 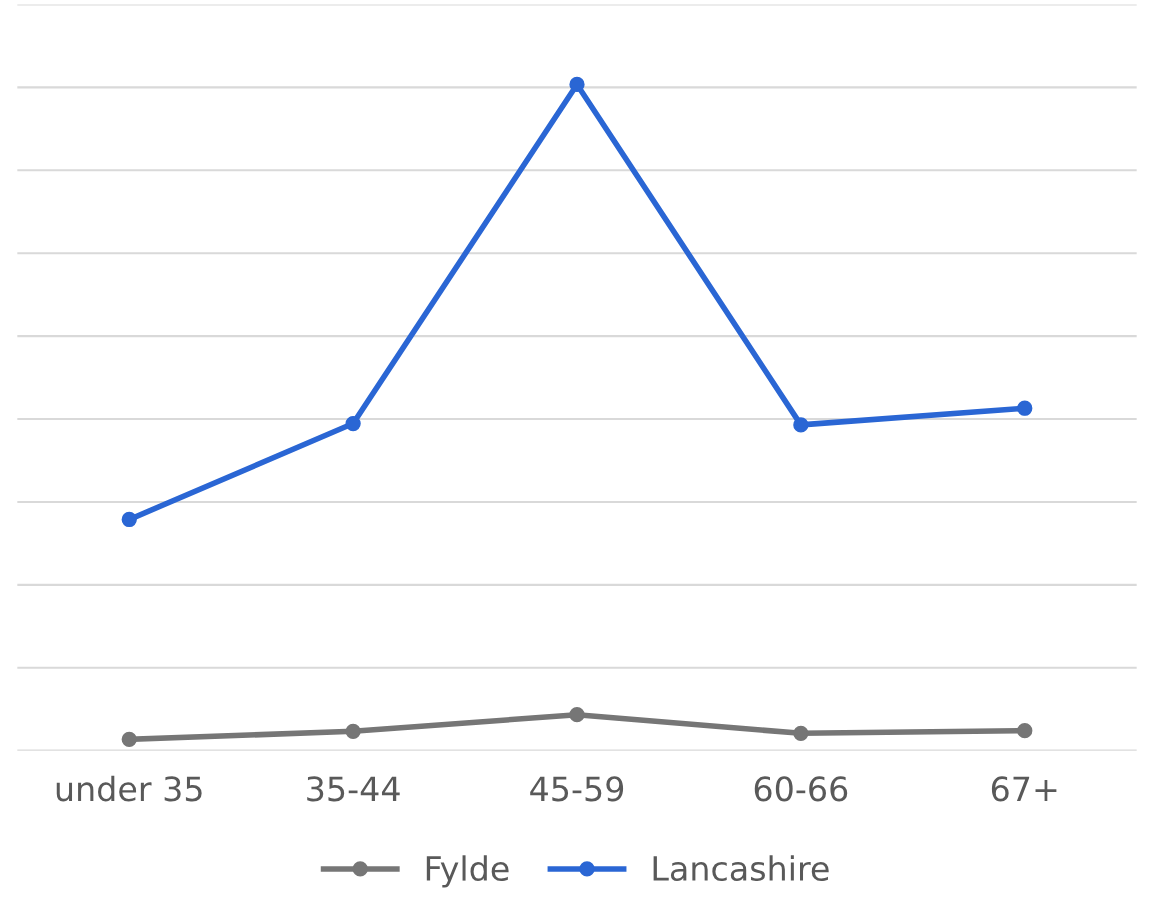 What do you see at coordinates (577, 789) in the screenshot?
I see `x-tick-label: 45-59` at bounding box center [577, 789].